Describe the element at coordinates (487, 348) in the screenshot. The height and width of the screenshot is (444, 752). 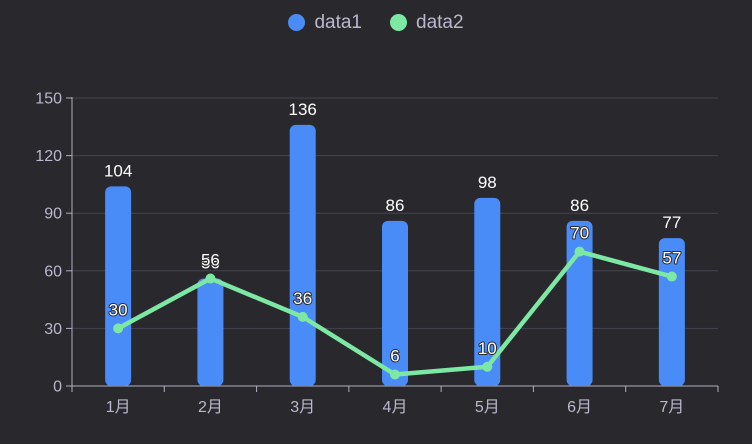
I see `line-value-label-5月: 10` at that location.